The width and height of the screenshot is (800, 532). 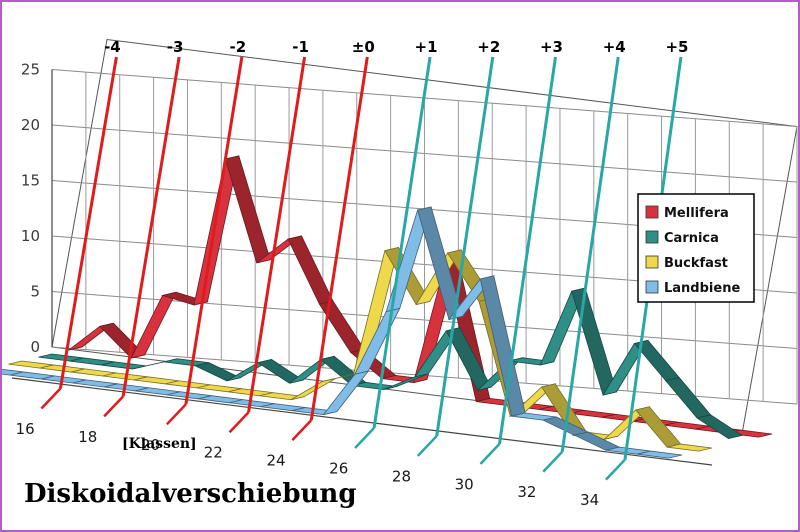 I want to click on shift-marker-label: +5, so click(x=676, y=47).